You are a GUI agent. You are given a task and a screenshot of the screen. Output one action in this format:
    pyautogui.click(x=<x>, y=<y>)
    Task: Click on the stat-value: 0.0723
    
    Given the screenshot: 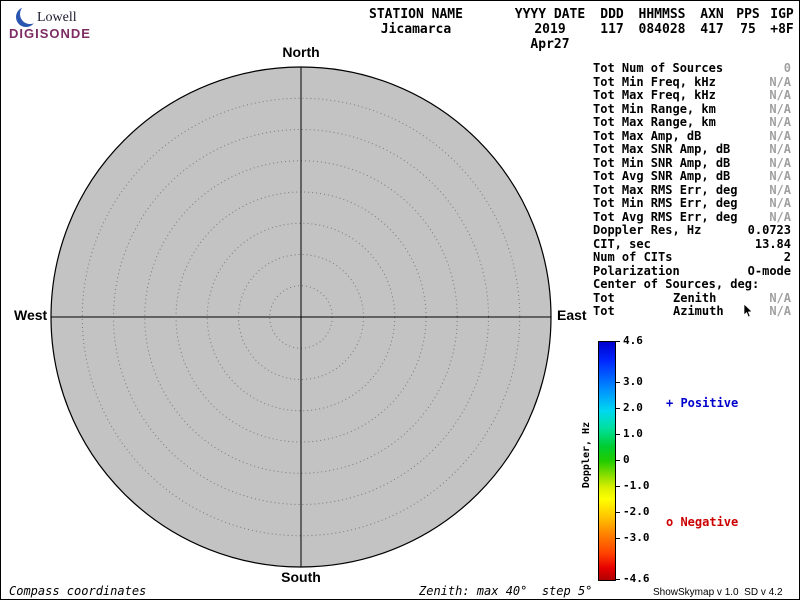 What is the action you would take?
    pyautogui.click(x=769, y=230)
    